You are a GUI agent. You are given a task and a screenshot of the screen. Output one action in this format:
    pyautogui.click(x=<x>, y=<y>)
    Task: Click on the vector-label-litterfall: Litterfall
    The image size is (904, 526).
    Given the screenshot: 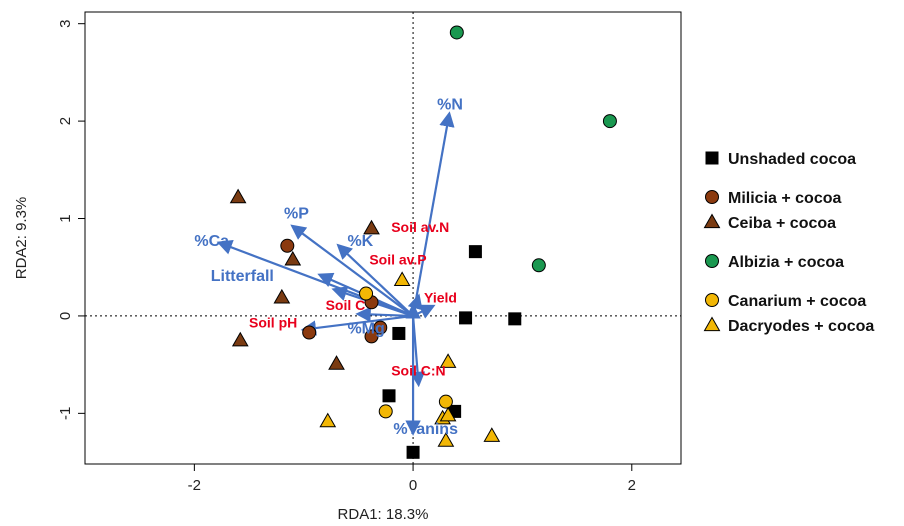 What is the action you would take?
    pyautogui.click(x=242, y=276)
    